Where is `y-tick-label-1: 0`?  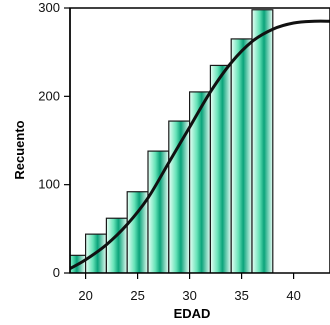 y-tick-label-1: 0 is located at coordinates (56, 272).